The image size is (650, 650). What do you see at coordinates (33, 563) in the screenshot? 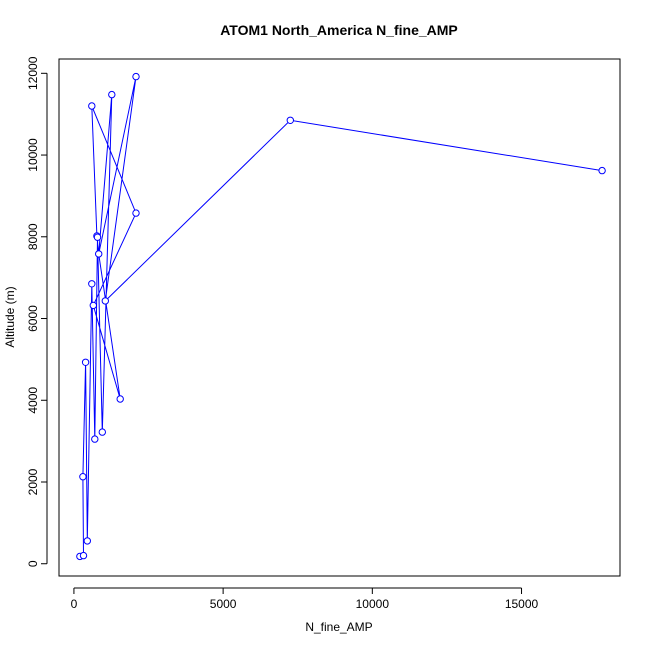
I see `y-tick-label: 0` at bounding box center [33, 563].